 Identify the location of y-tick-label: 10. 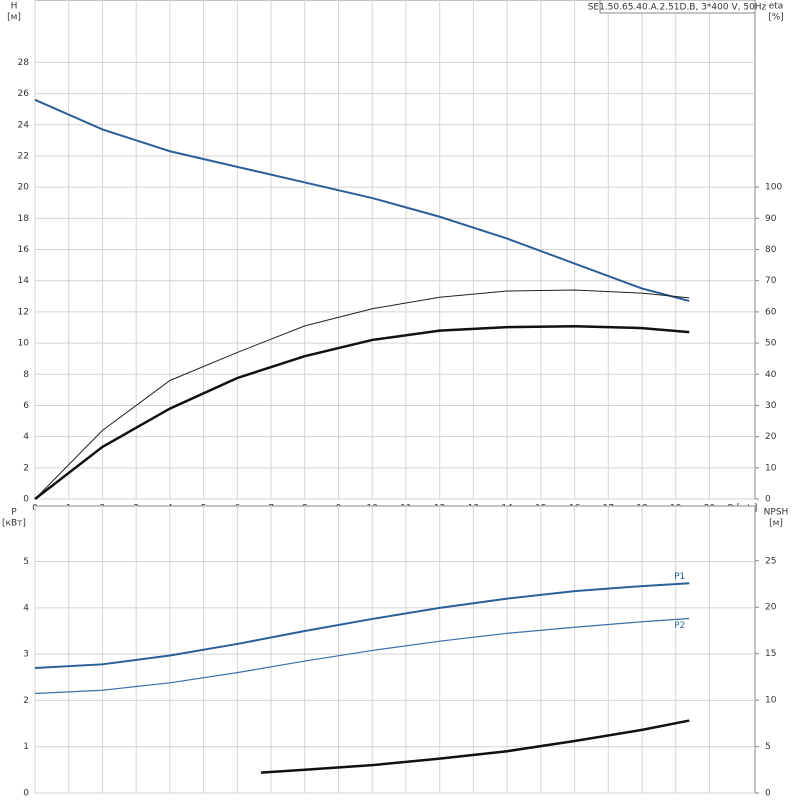
(24, 344).